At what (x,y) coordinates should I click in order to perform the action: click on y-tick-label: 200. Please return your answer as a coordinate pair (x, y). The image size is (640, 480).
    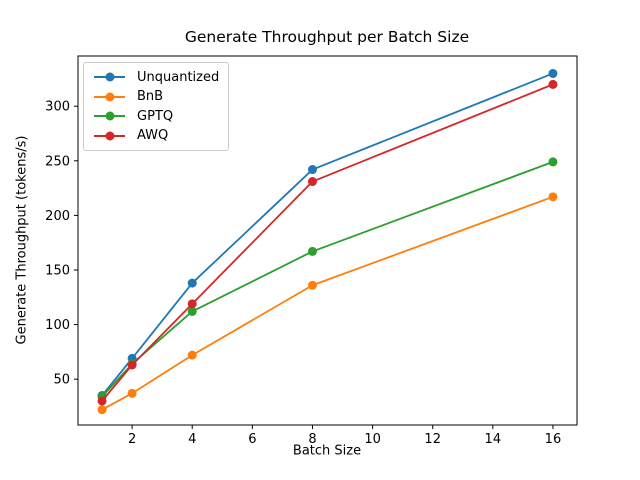
    Looking at the image, I should click on (57, 216).